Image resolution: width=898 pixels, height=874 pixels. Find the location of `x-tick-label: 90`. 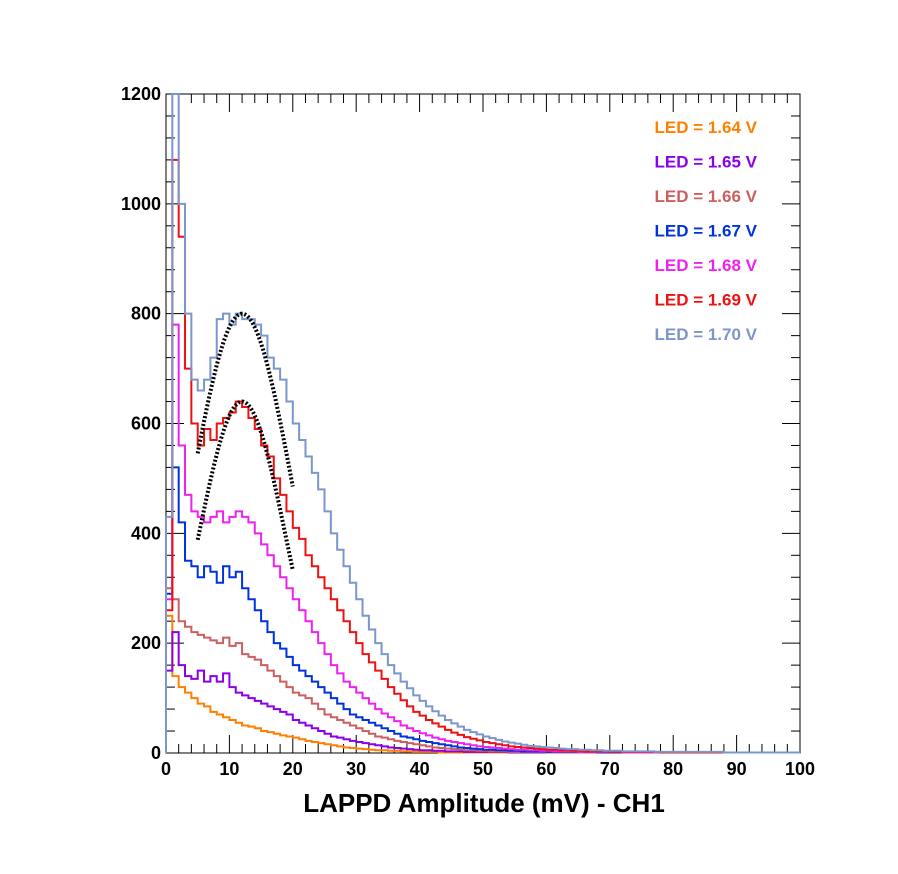

x-tick-label: 90 is located at coordinates (737, 769).